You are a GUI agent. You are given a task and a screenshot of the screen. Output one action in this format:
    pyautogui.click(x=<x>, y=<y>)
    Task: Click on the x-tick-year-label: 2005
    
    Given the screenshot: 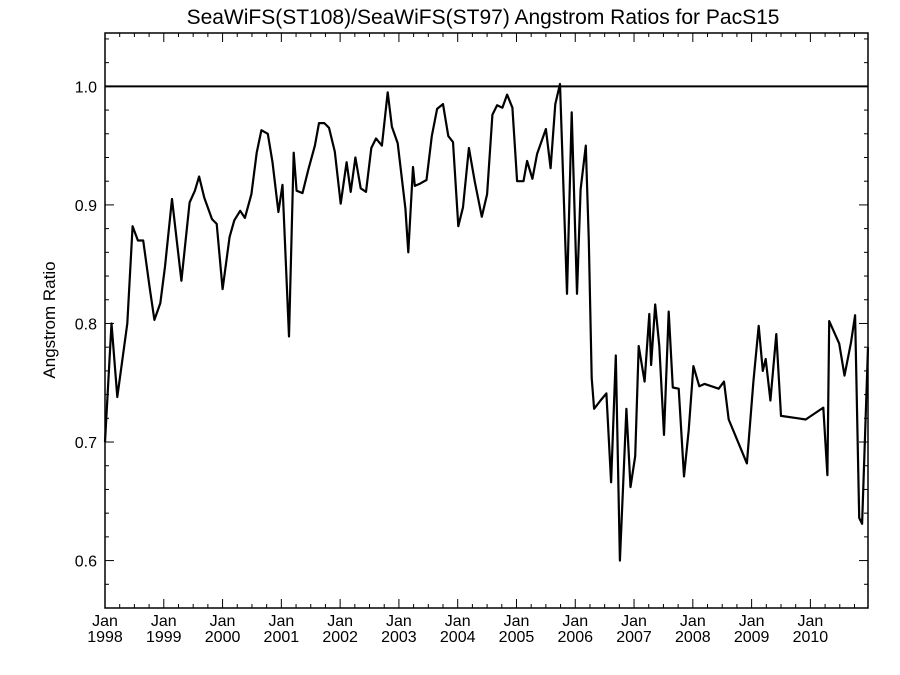 What is the action you would take?
    pyautogui.click(x=517, y=637)
    